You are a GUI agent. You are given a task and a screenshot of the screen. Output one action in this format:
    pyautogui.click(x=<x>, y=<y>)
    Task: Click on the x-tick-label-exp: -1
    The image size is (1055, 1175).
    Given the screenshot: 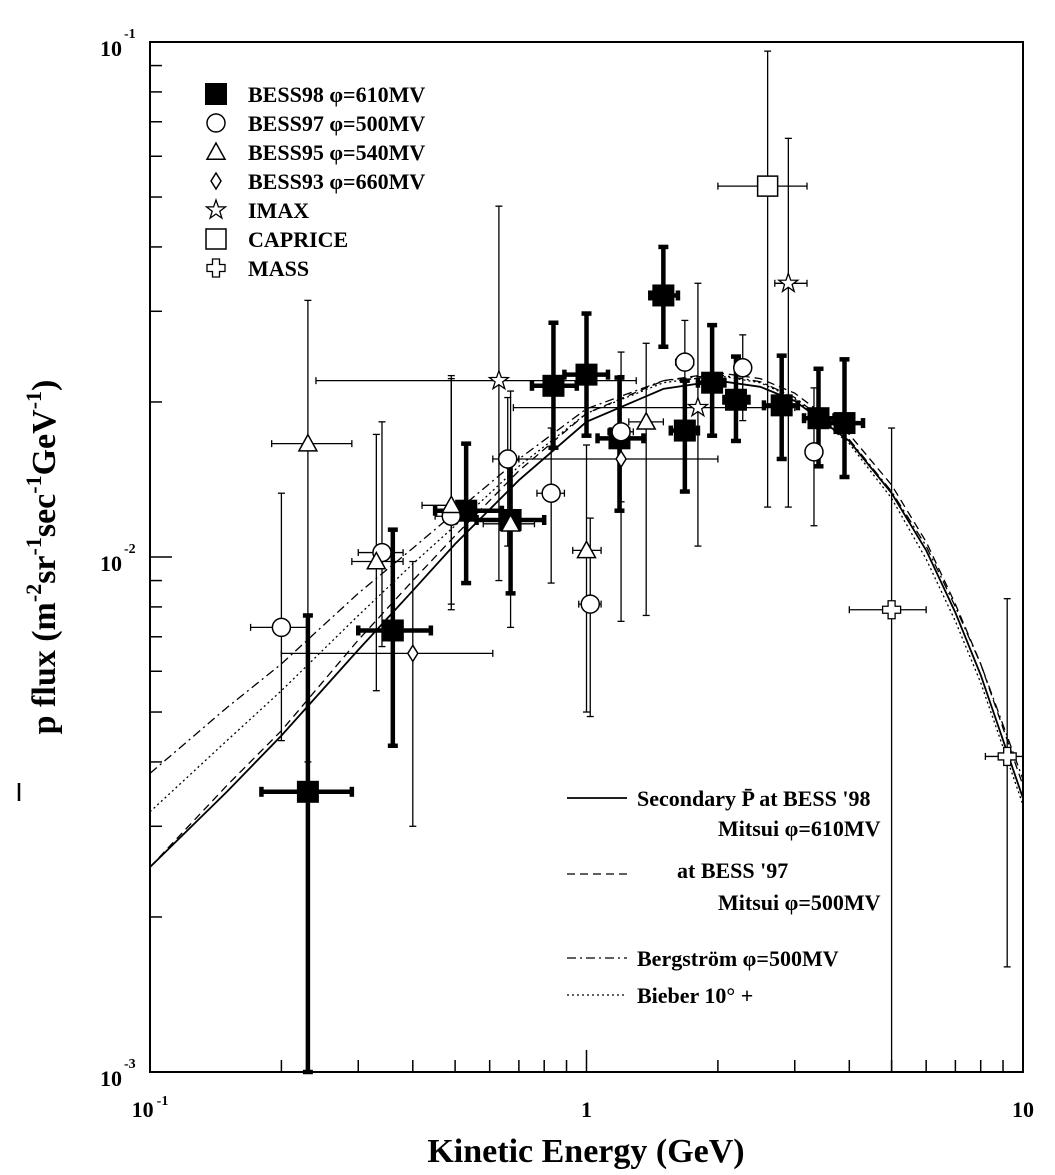 What is the action you would take?
    pyautogui.click(x=163, y=1101)
    